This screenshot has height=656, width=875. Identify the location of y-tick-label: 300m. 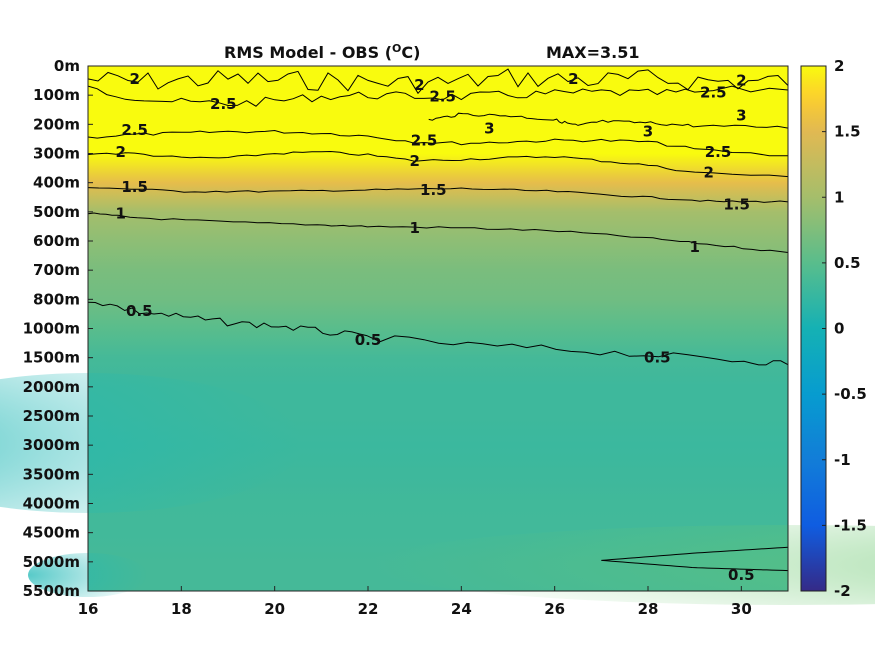
(56, 154).